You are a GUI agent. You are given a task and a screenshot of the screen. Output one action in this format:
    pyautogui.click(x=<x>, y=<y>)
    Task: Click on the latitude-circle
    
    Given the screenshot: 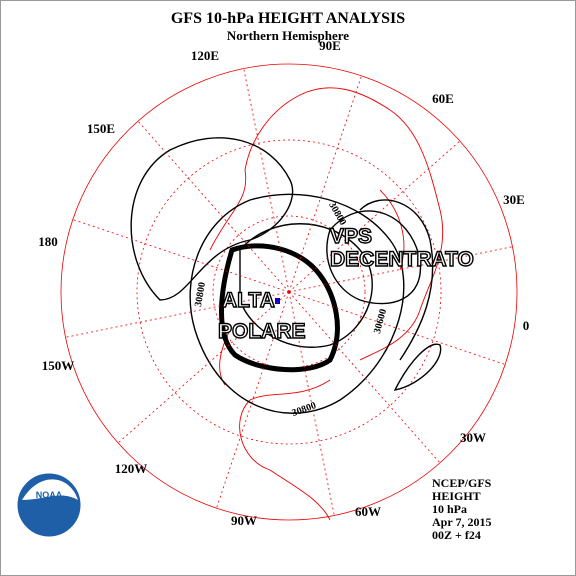 What is the action you would take?
    pyautogui.click(x=289, y=292)
    